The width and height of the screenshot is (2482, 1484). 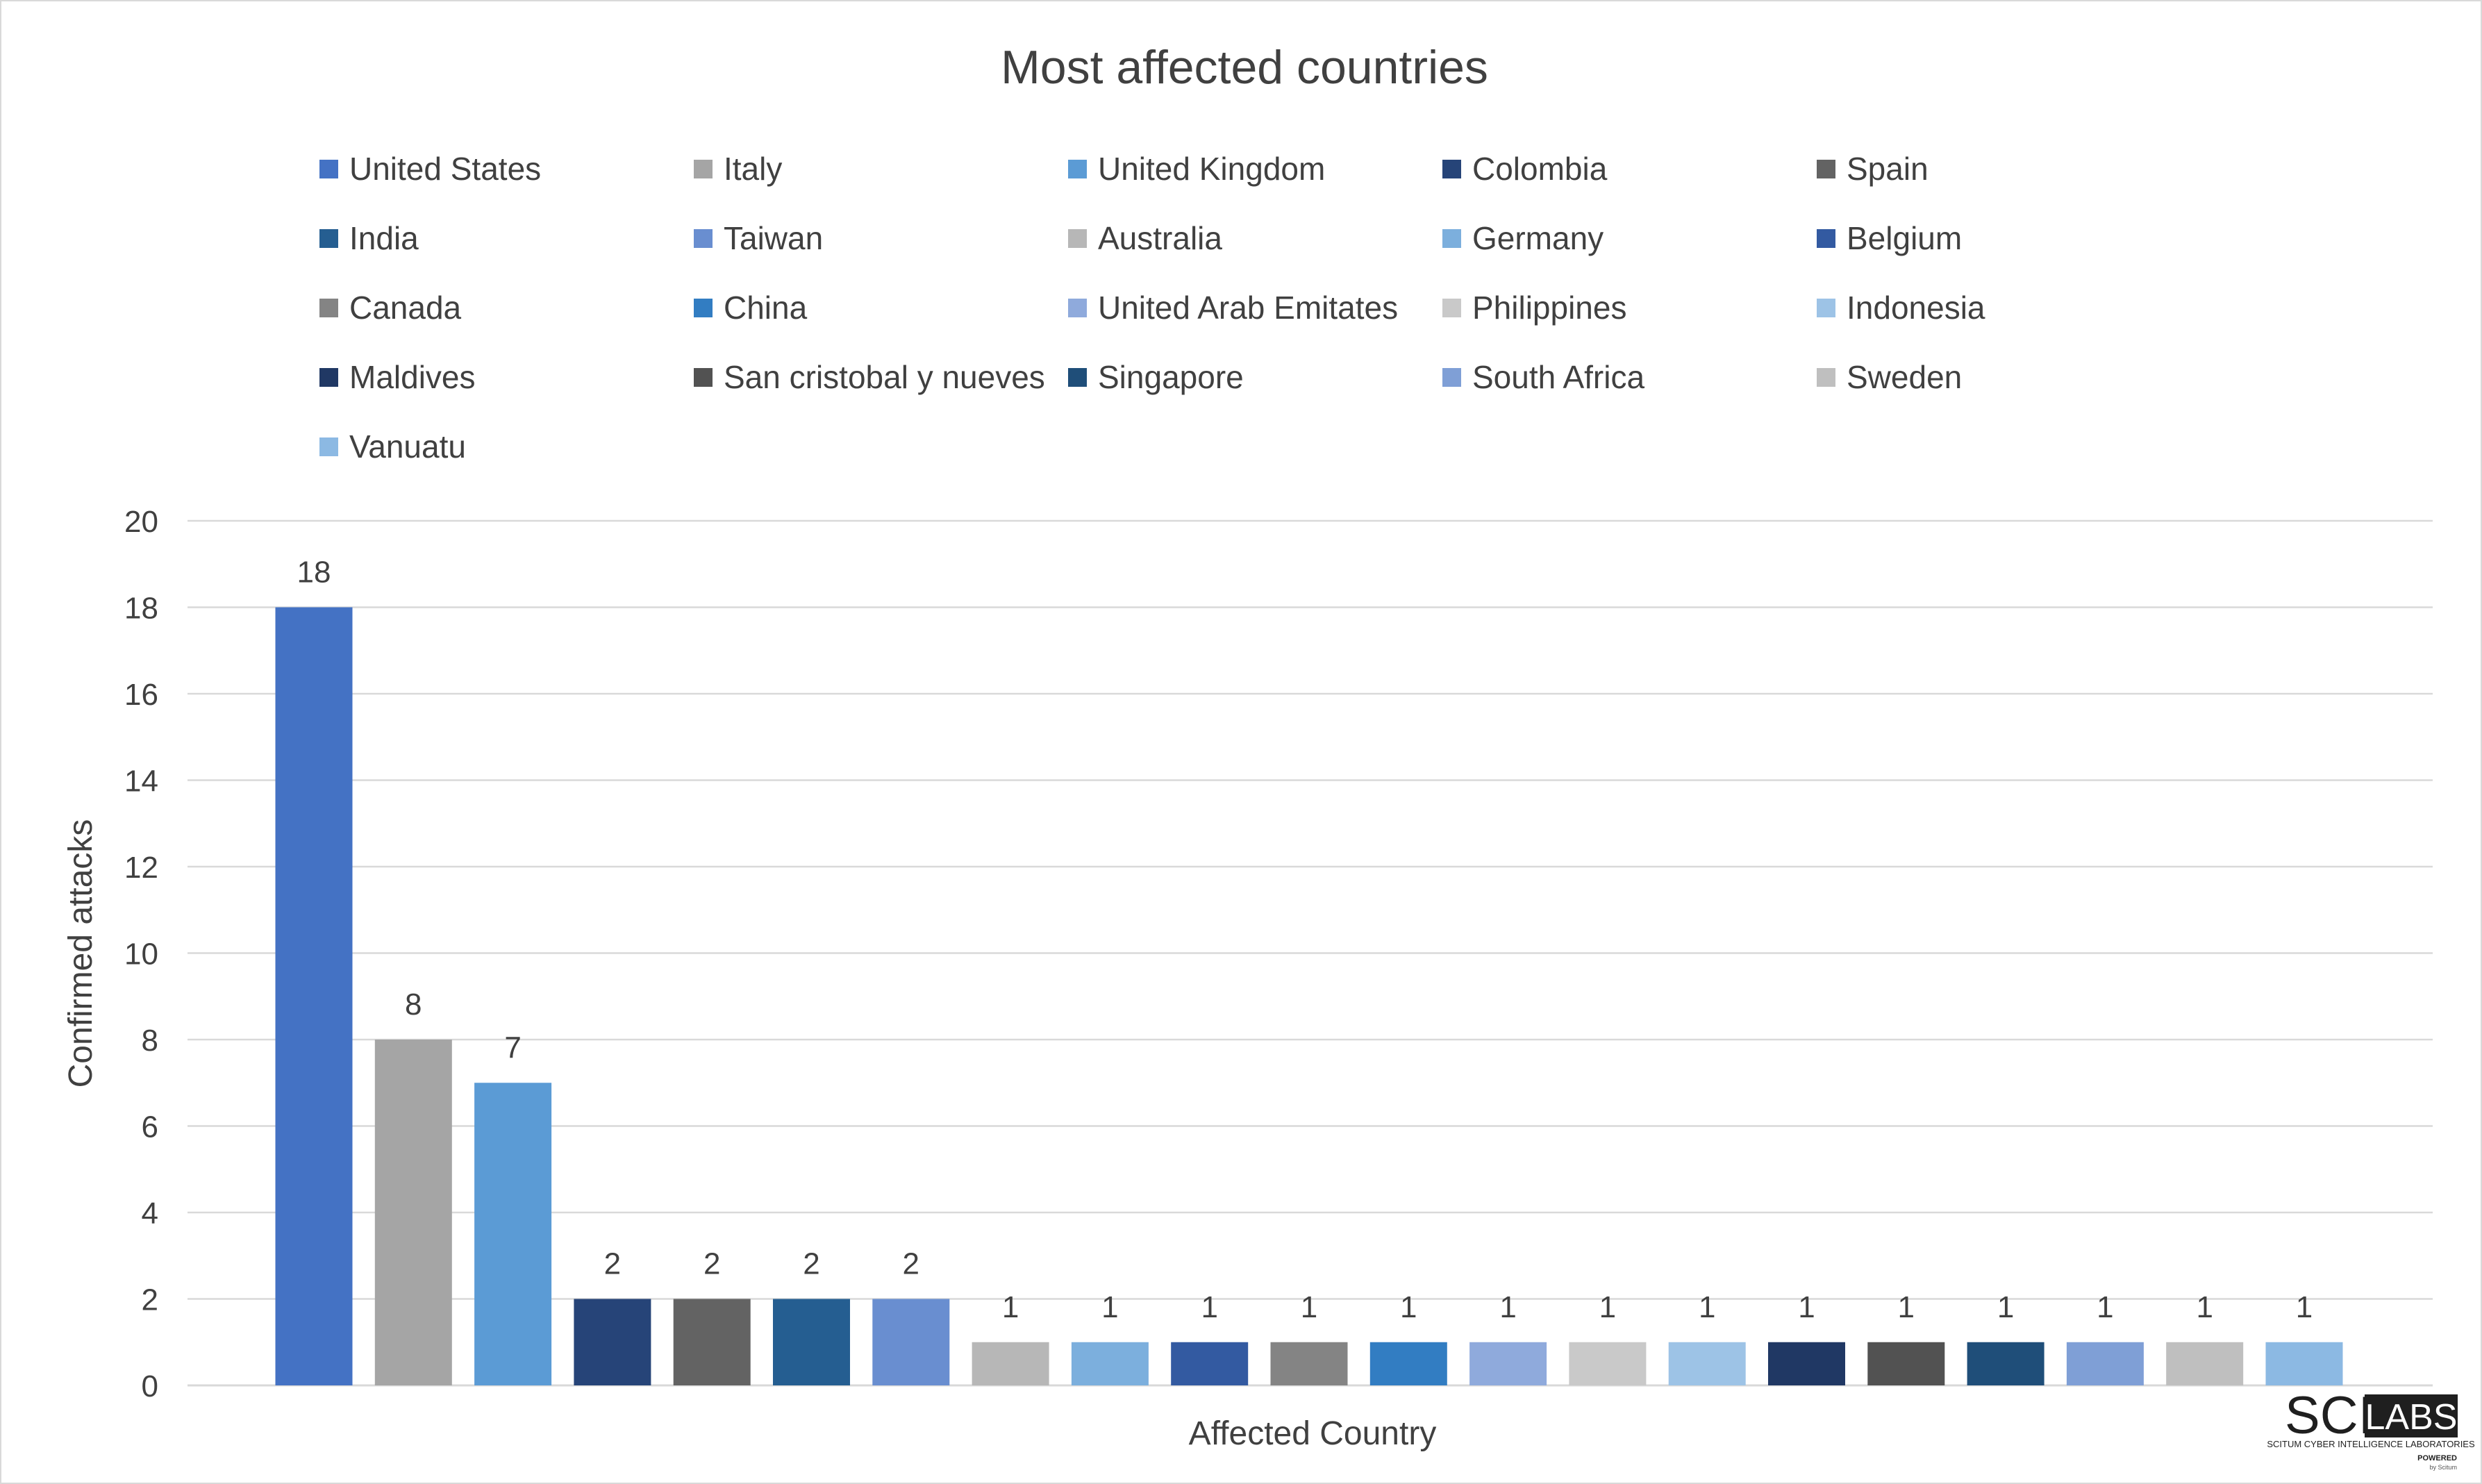 I want to click on bar-taiwan, so click(x=911, y=1342).